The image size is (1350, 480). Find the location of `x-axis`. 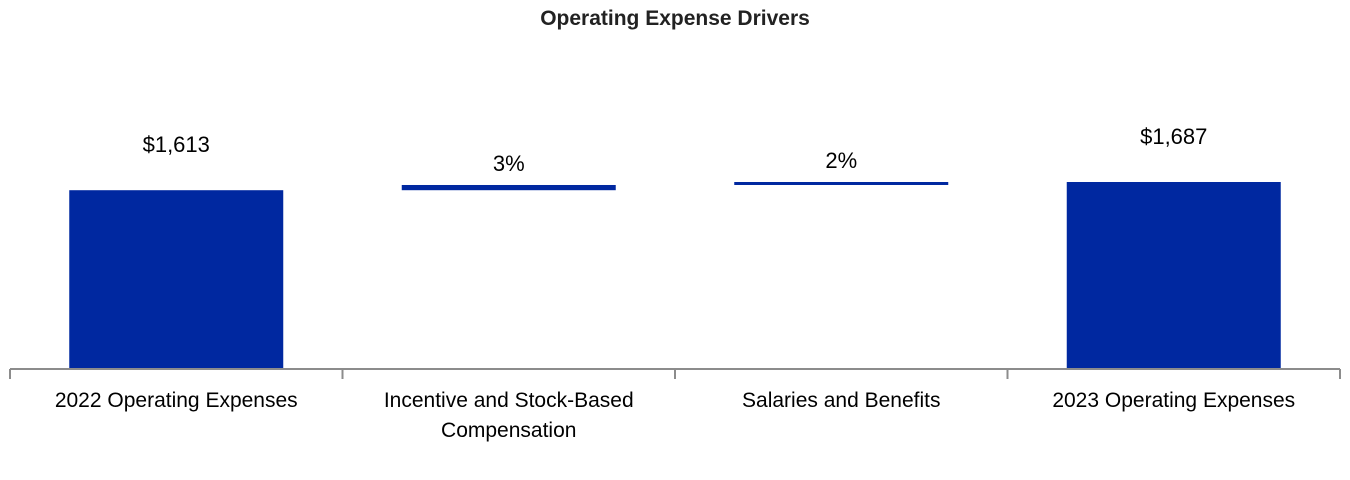

x-axis is located at coordinates (675, 373).